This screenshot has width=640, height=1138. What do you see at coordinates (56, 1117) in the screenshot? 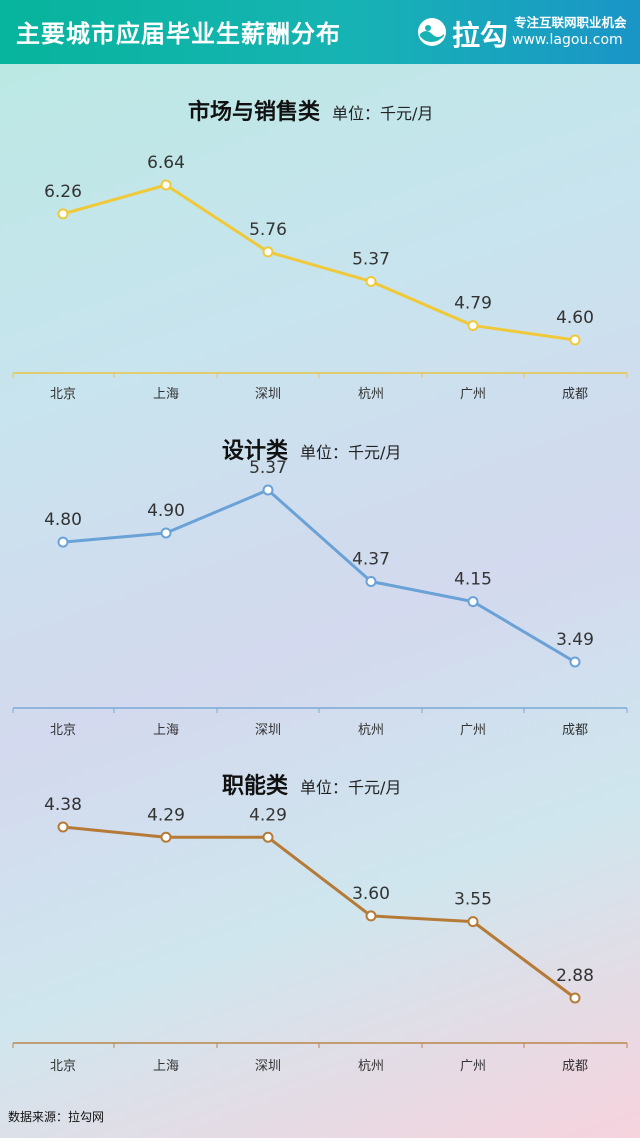
I see `data-source: 数据来源：拉勾网` at bounding box center [56, 1117].